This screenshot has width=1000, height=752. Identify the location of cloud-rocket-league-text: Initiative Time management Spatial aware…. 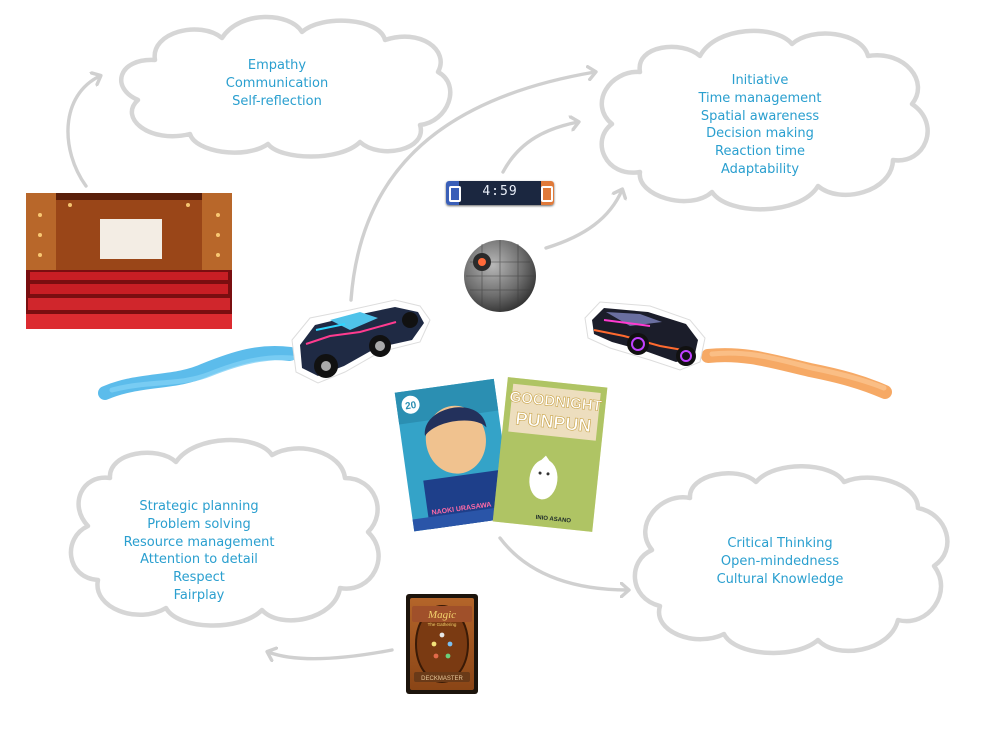
(760, 125).